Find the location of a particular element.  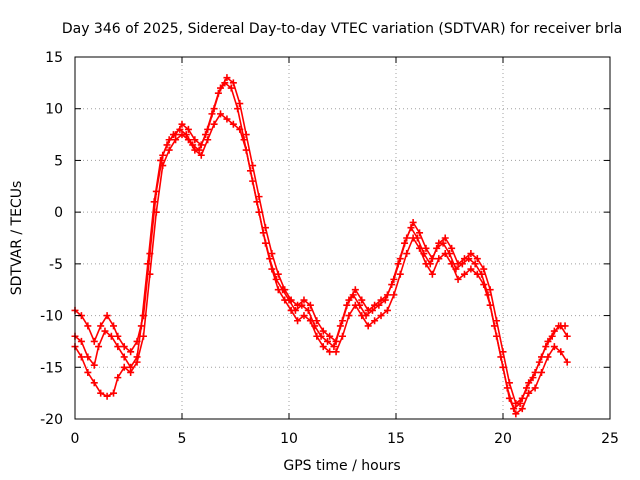

y-tick-label: -15 is located at coordinates (51, 368).